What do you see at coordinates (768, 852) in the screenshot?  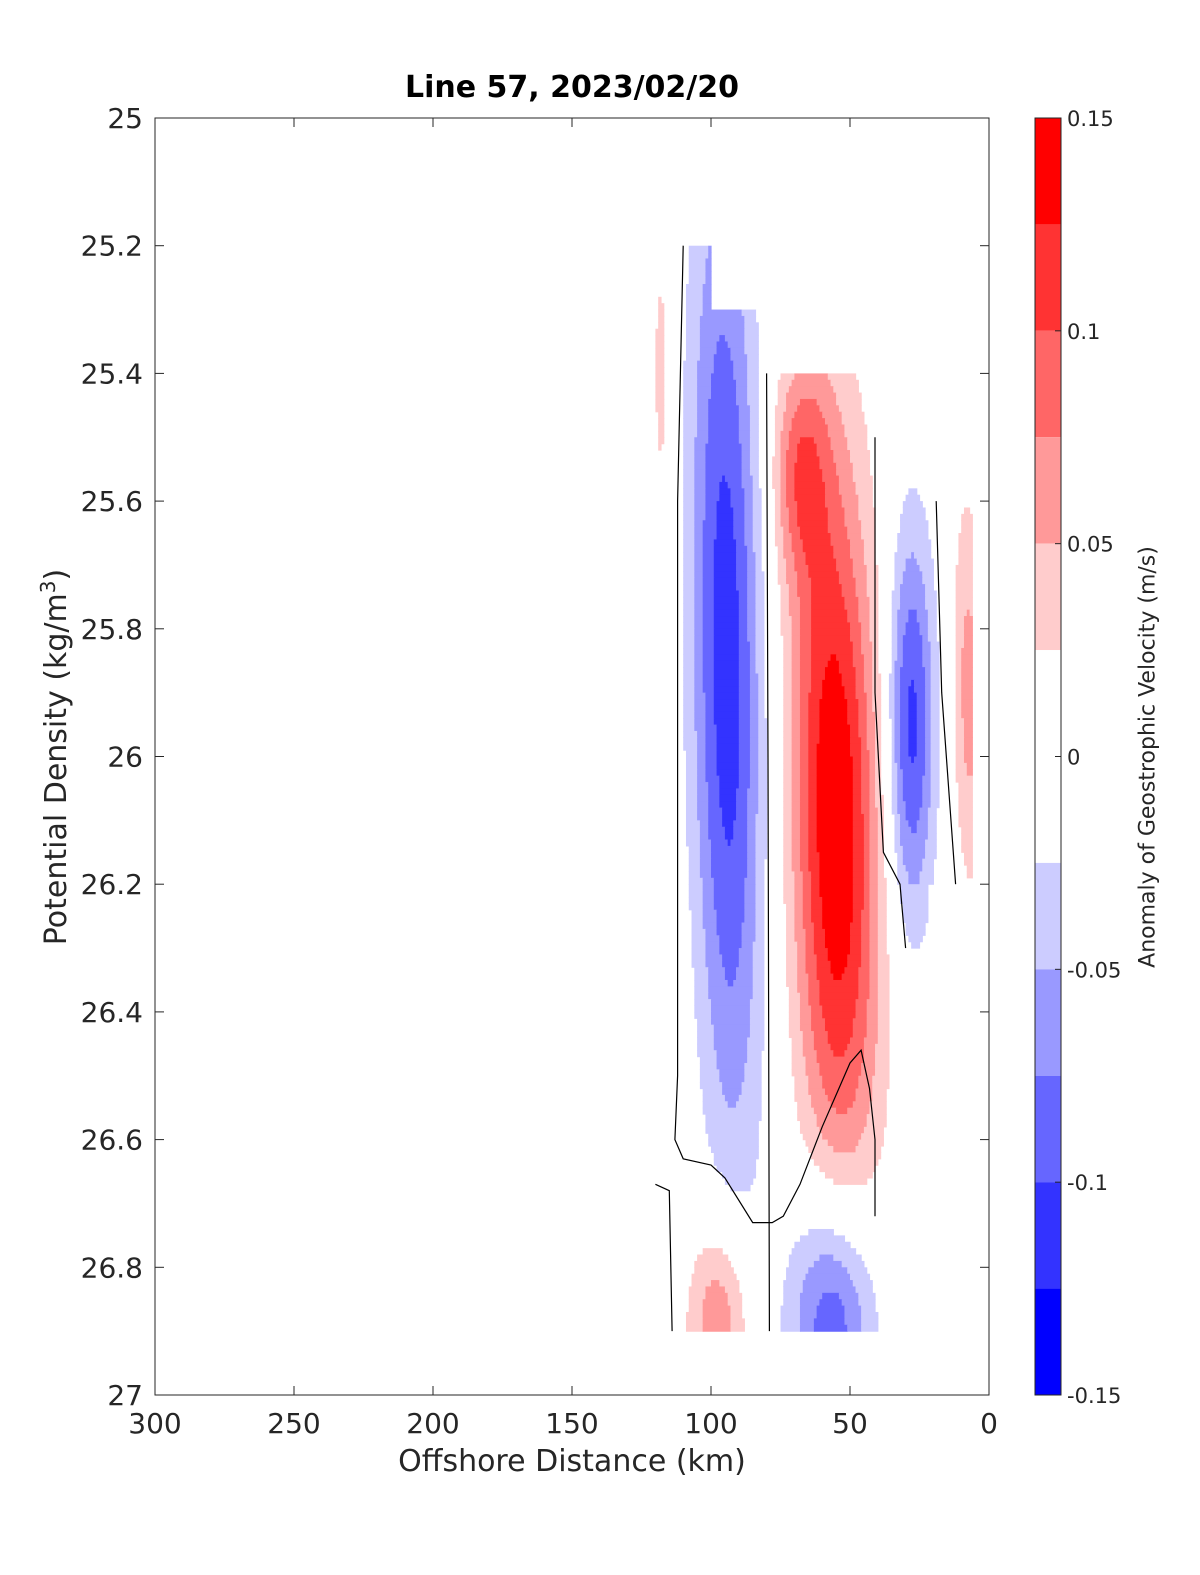 I see `zero-contour-line` at bounding box center [768, 852].